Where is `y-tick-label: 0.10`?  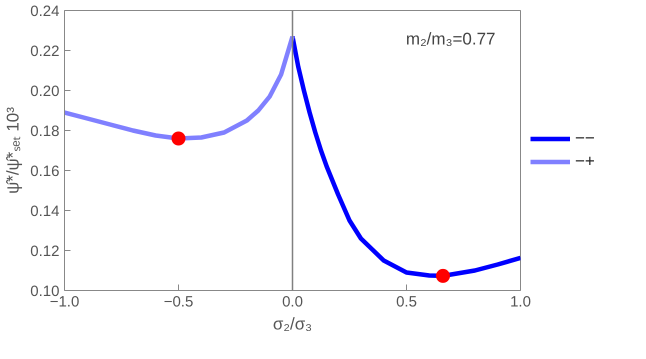
y-tick-label: 0.10 is located at coordinates (45, 291).